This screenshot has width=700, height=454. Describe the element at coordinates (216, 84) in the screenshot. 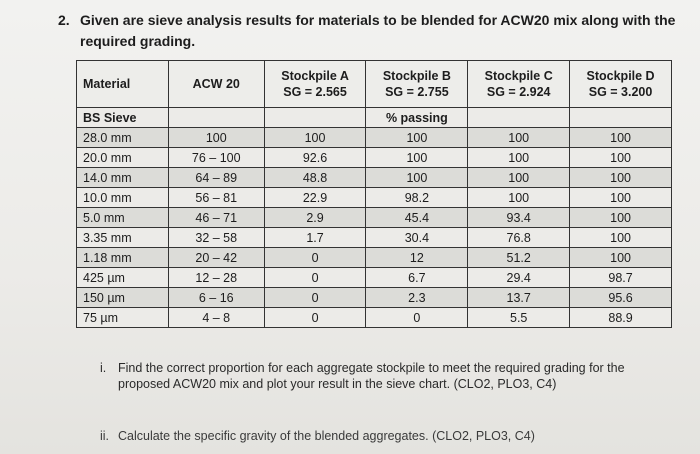

I see `header-acw20: ACW 20` at that location.